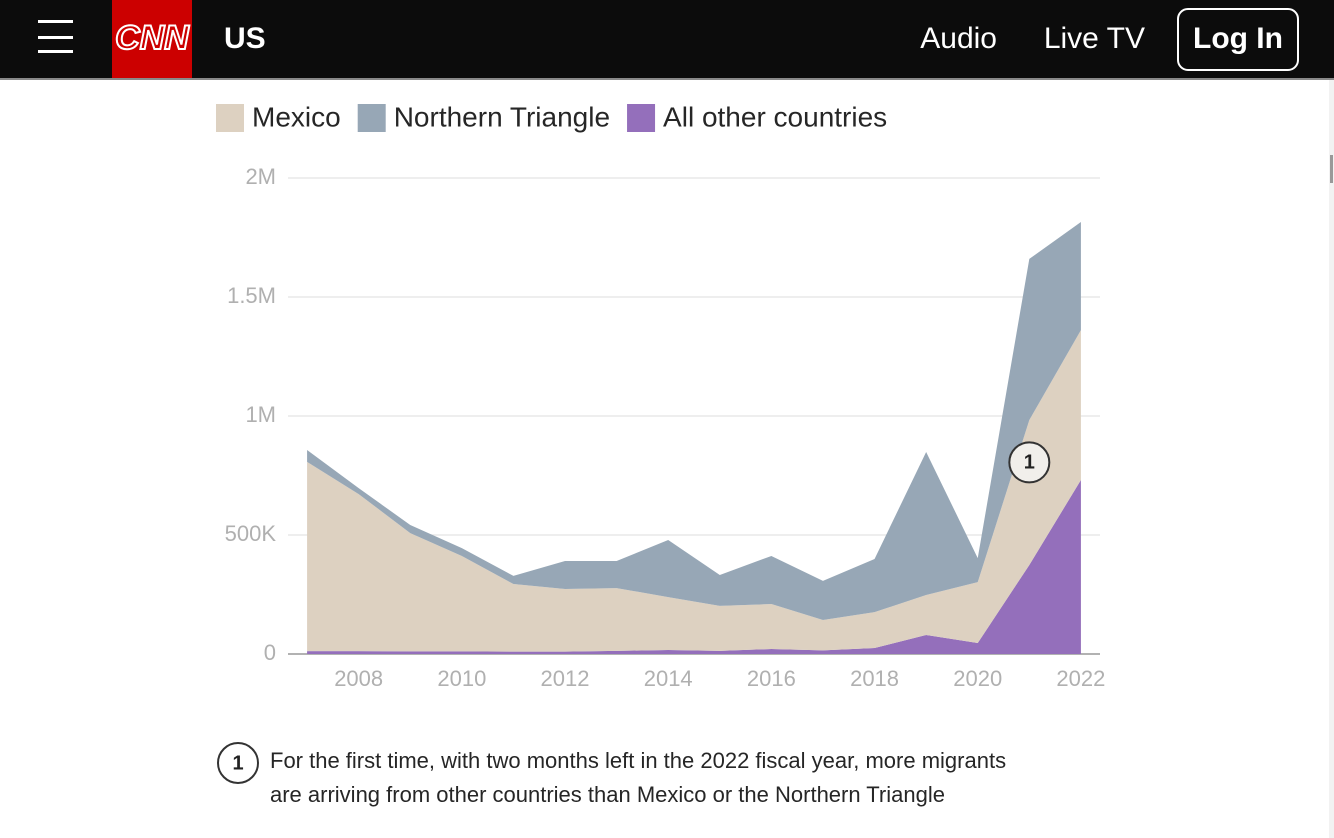  What do you see at coordinates (1094, 38) in the screenshot?
I see `nav-link: Live TV` at bounding box center [1094, 38].